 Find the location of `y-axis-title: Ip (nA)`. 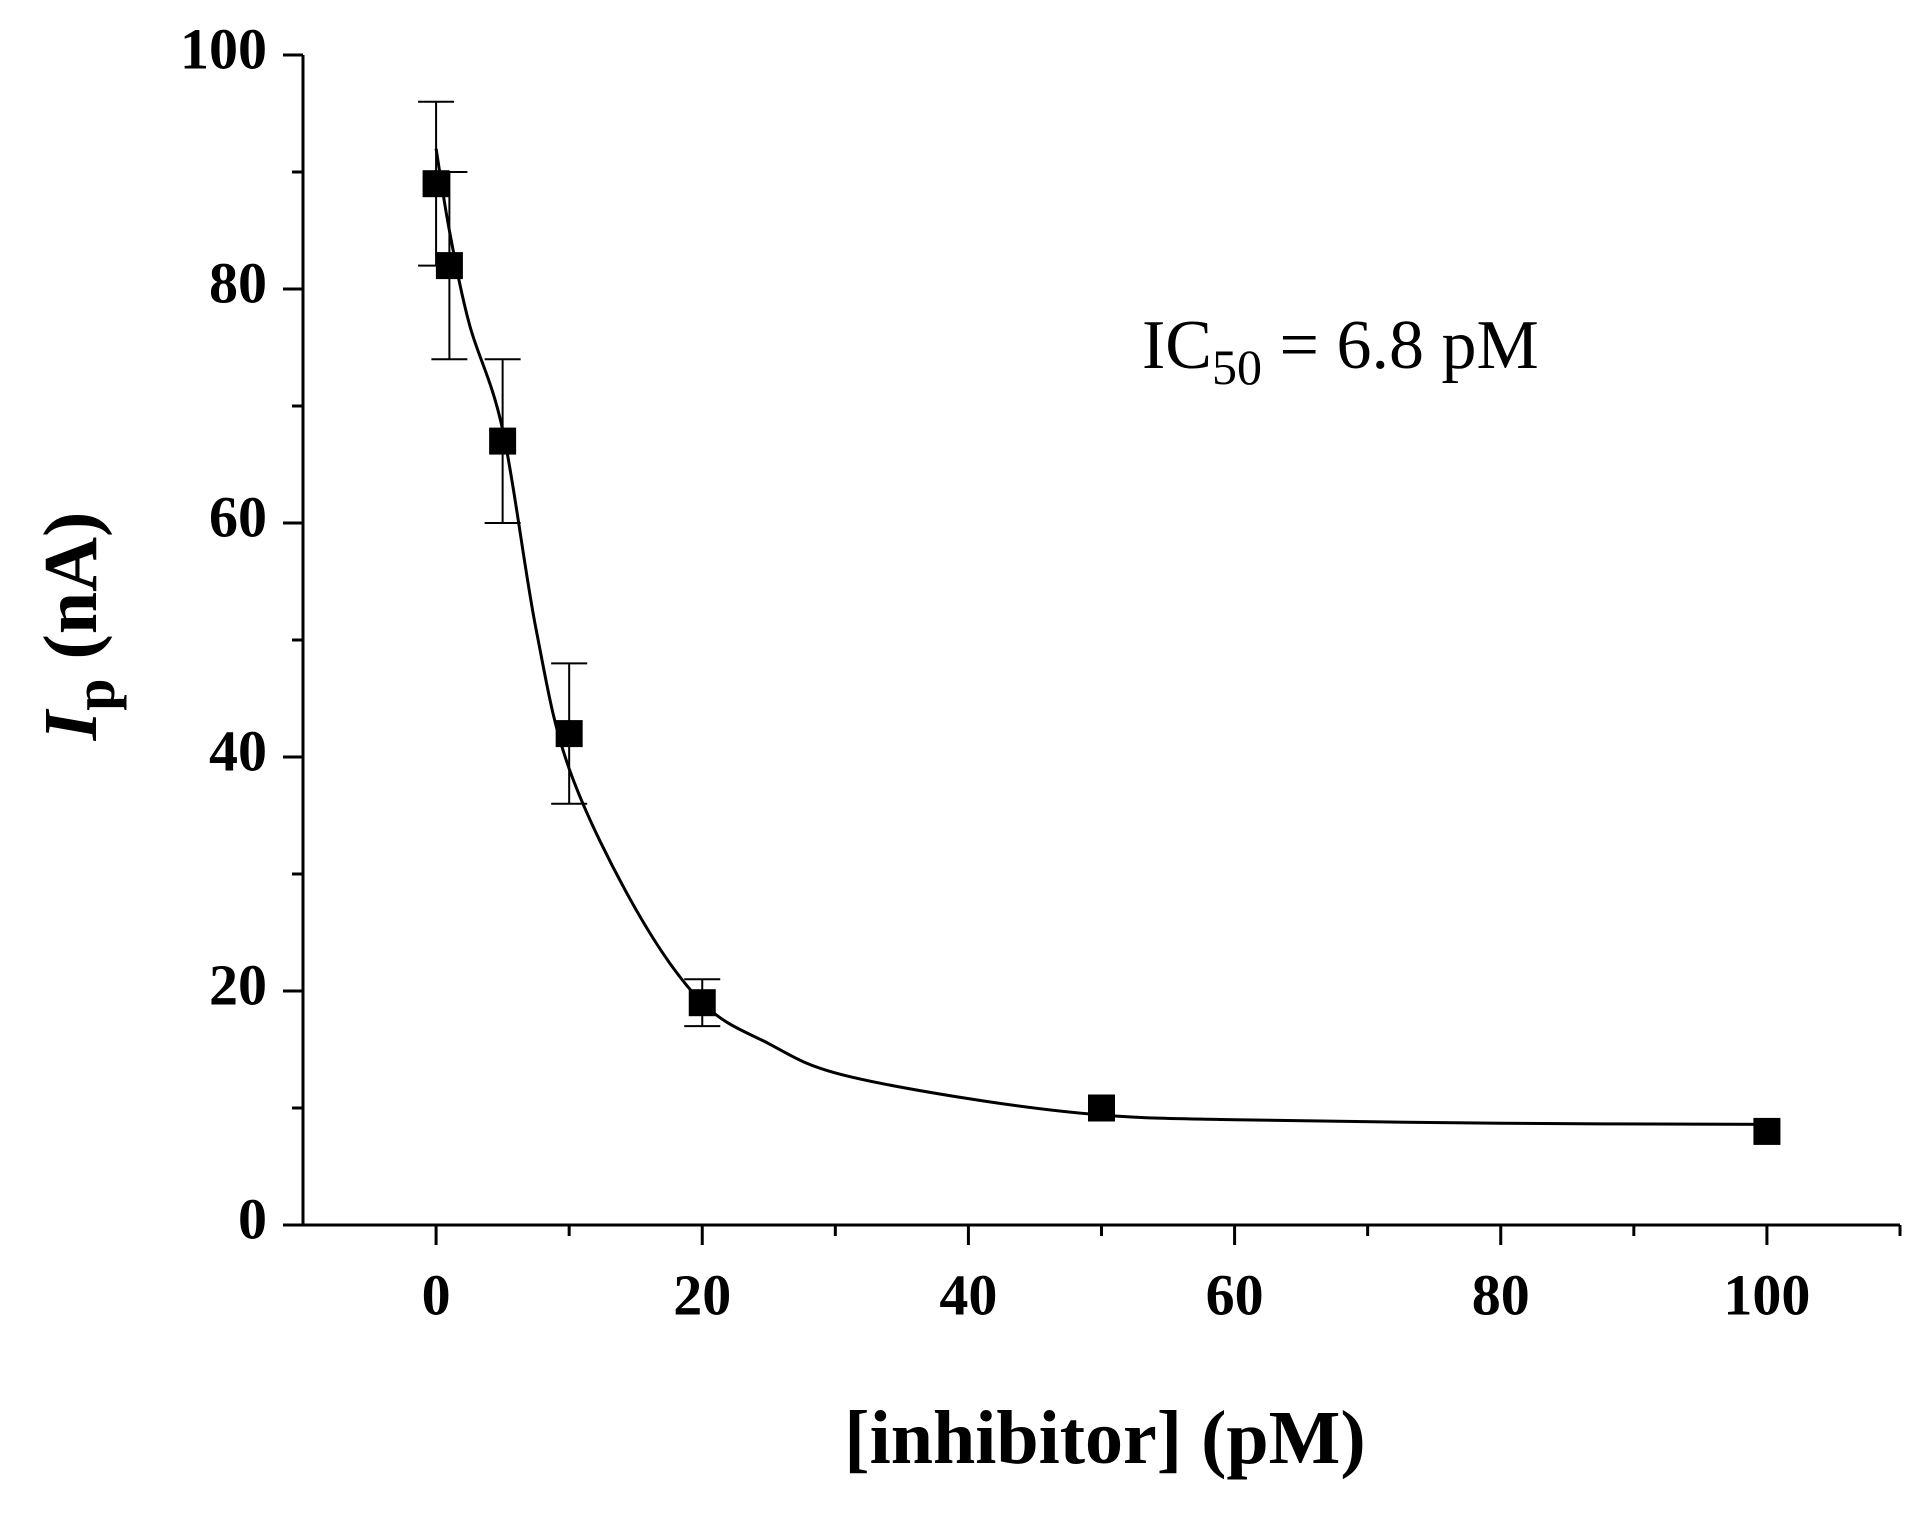

y-axis-title: Ip (nA) is located at coordinates (78, 627).